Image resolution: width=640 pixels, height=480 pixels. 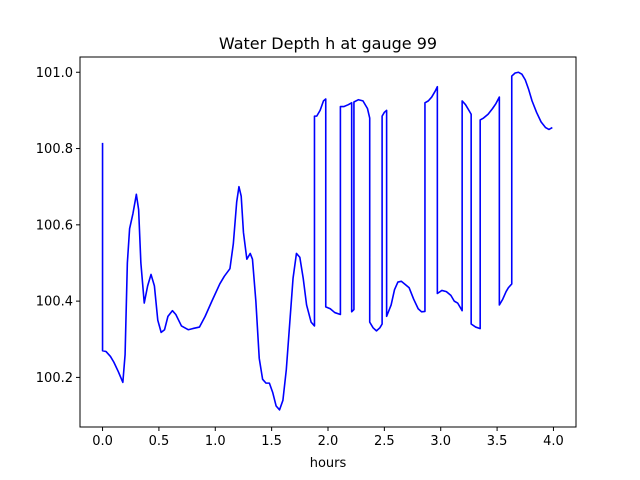 I want to click on x-tick-label: 3.5, so click(x=497, y=441).